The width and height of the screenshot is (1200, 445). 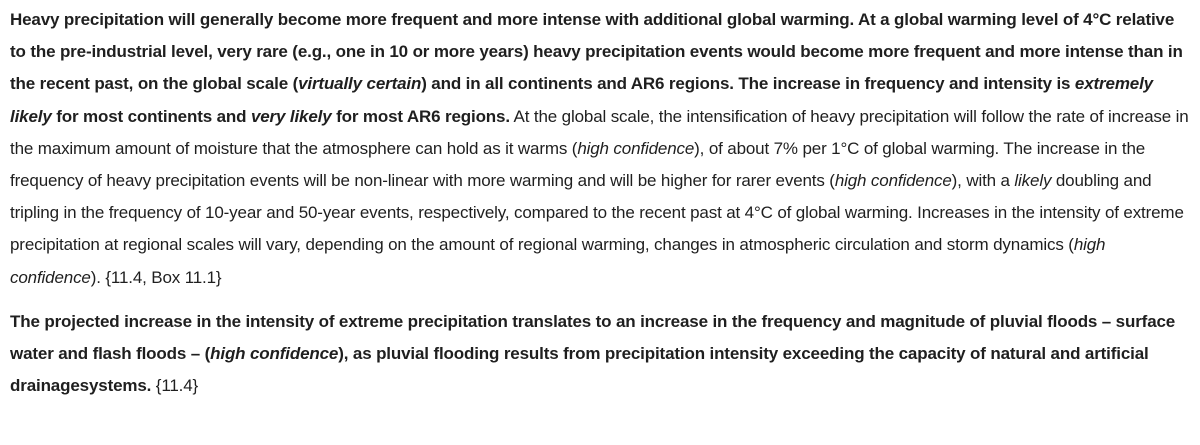 I want to click on section-reference: {11.4}, so click(x=175, y=386).